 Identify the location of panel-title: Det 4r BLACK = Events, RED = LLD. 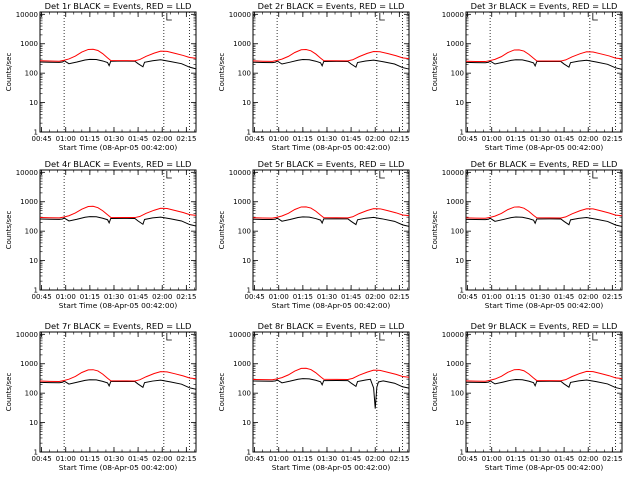
(118, 164).